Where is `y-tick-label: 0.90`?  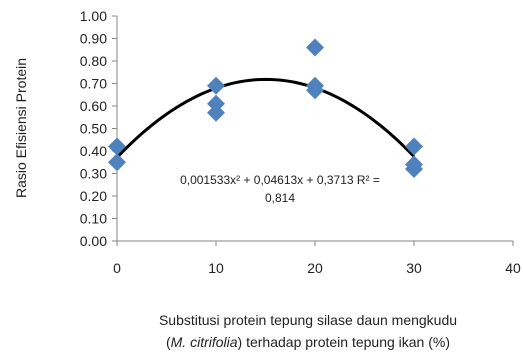 y-tick-label: 0.90 is located at coordinates (93, 39).